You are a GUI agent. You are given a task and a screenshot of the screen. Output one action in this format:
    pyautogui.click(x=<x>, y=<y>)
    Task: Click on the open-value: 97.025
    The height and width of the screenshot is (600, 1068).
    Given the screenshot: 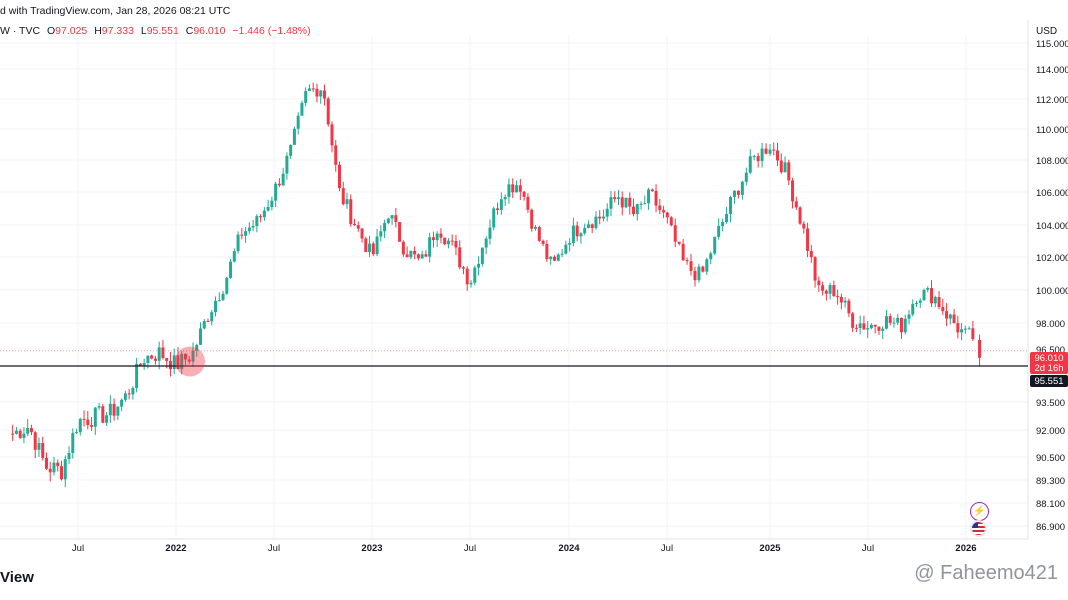 What is the action you would take?
    pyautogui.click(x=71, y=31)
    